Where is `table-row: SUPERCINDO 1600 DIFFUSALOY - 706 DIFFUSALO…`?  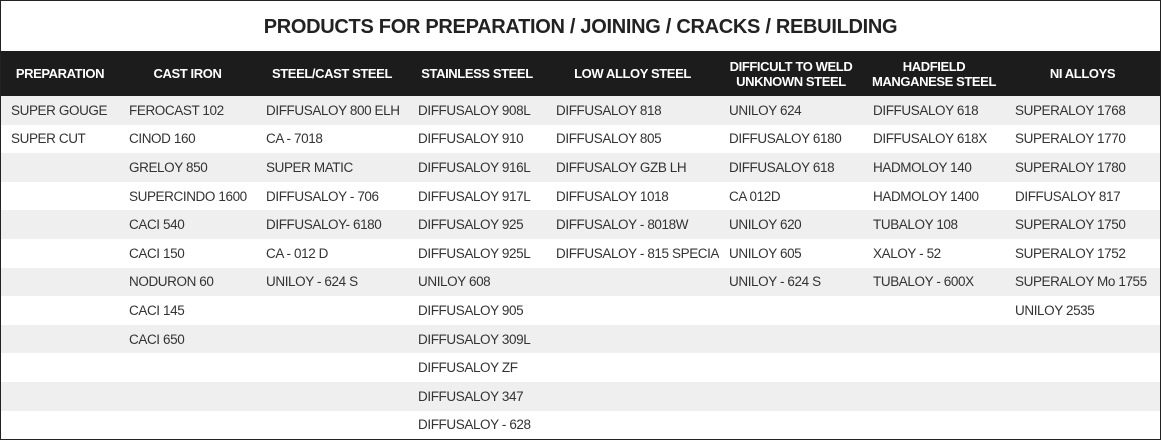
table-row: SUPERCINDO 1600 DIFFUSALOY - 706 DIFFUSALO… is located at coordinates (580, 196).